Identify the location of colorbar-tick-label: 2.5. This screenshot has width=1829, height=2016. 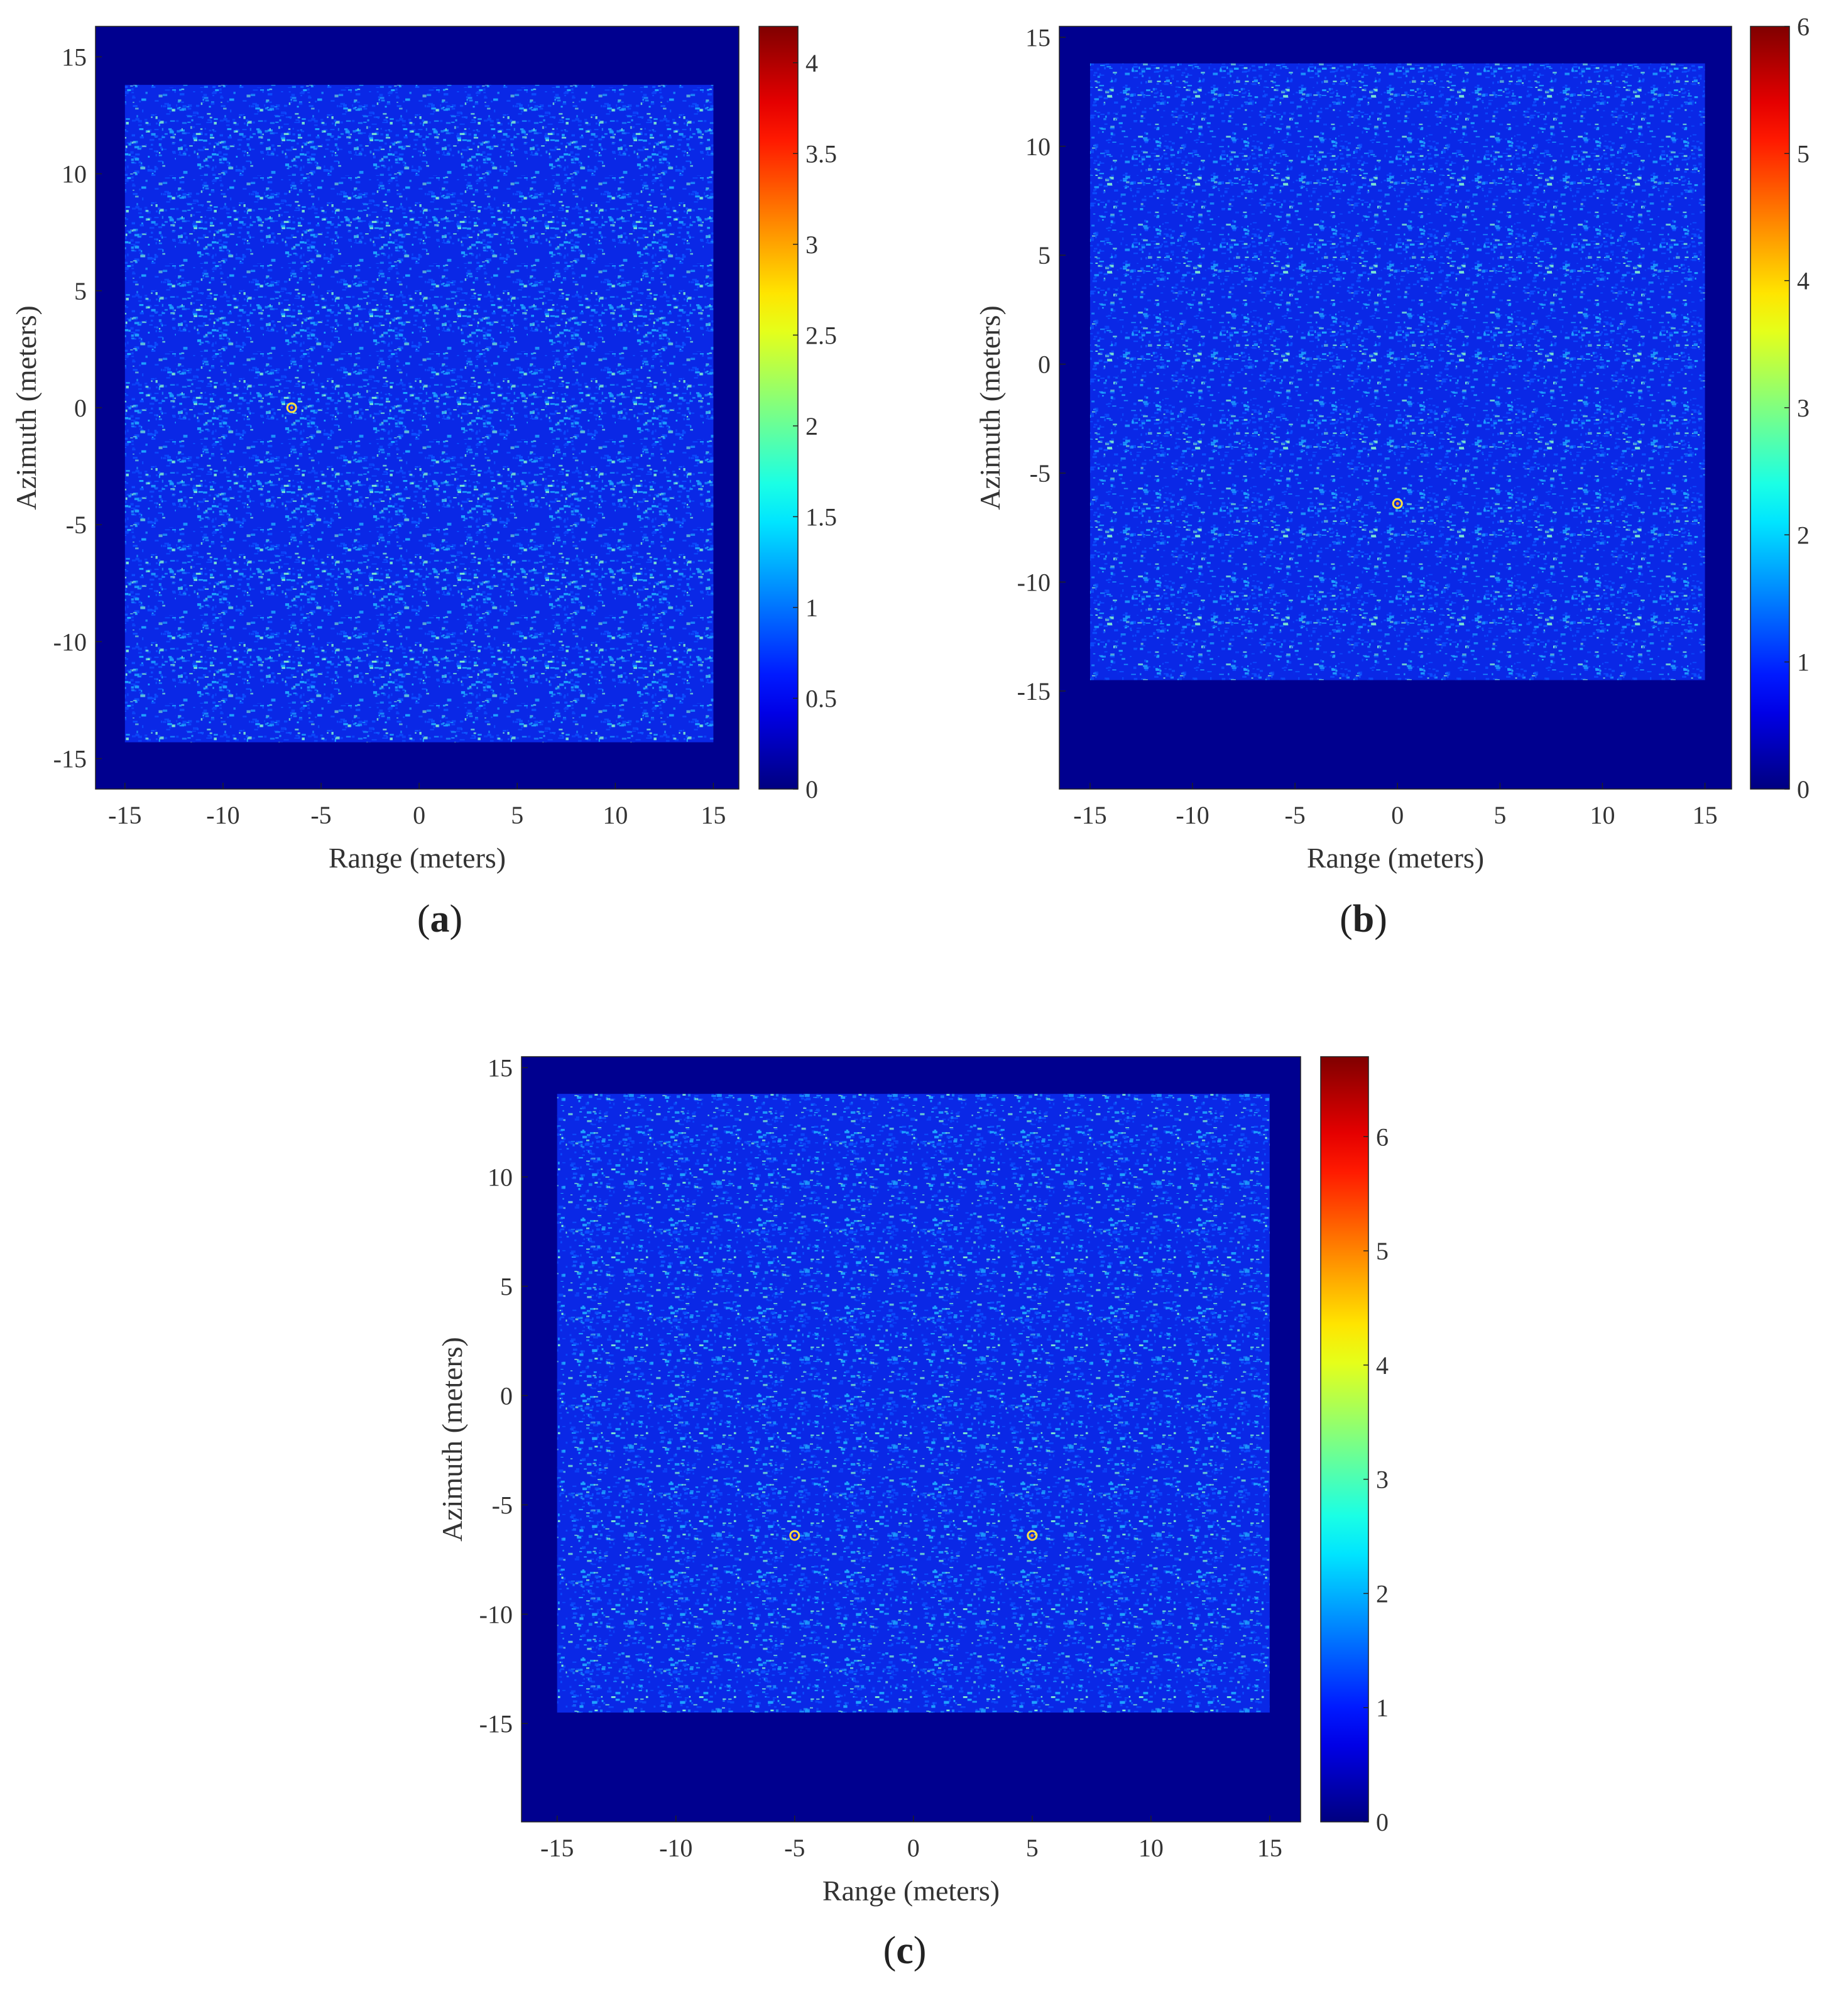
(821, 335).